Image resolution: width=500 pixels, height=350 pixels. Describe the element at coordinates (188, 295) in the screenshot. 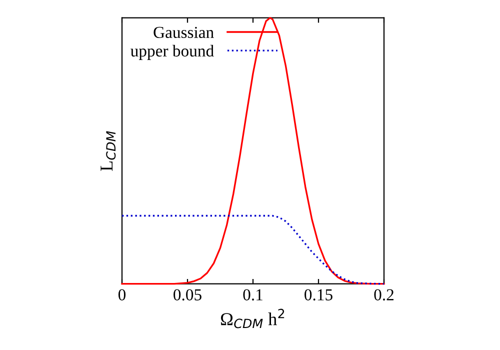

I see `x-tick-label: 0.05` at that location.